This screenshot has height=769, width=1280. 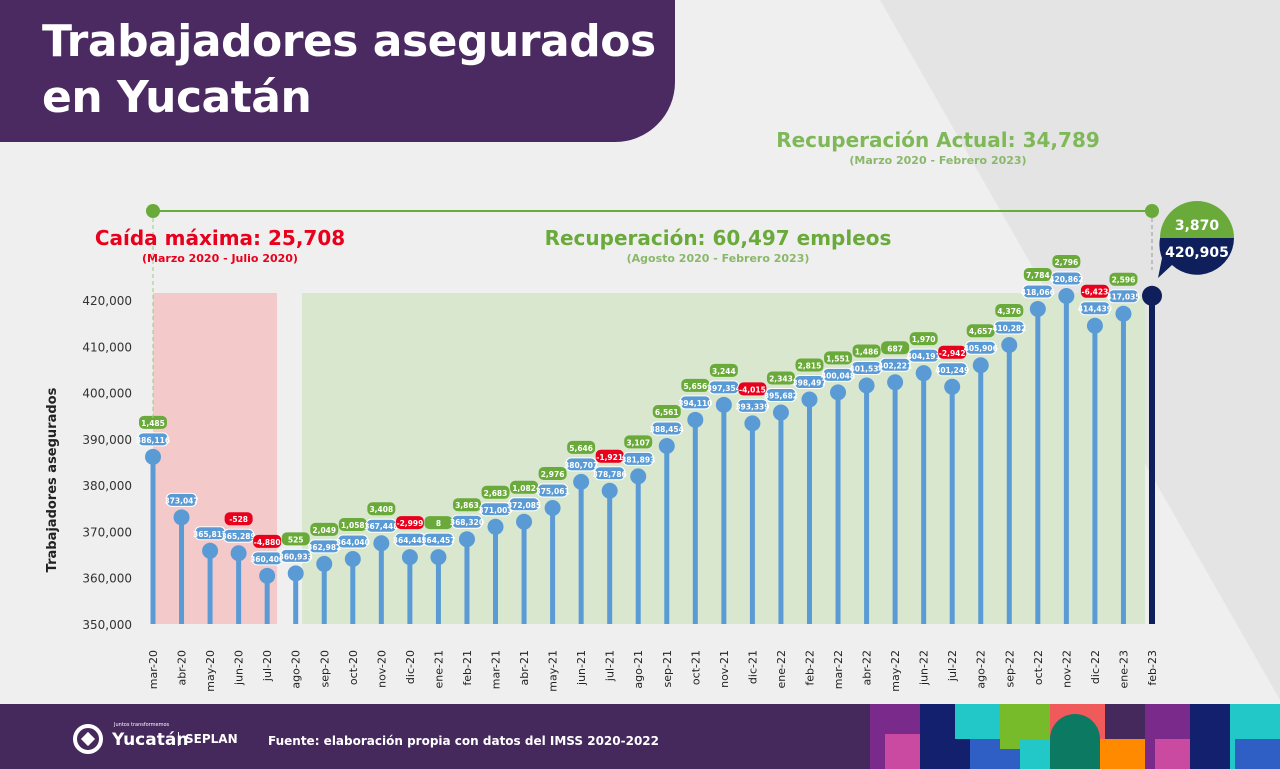 I want to click on value-label: 398,497, so click(x=809, y=383).